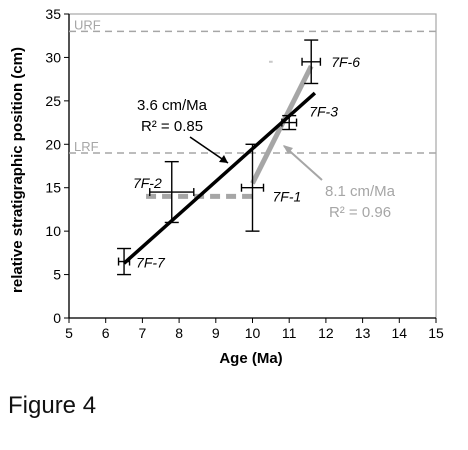 The height and width of the screenshot is (450, 468). Describe the element at coordinates (326, 333) in the screenshot. I see `x-tick-label: 12` at that location.